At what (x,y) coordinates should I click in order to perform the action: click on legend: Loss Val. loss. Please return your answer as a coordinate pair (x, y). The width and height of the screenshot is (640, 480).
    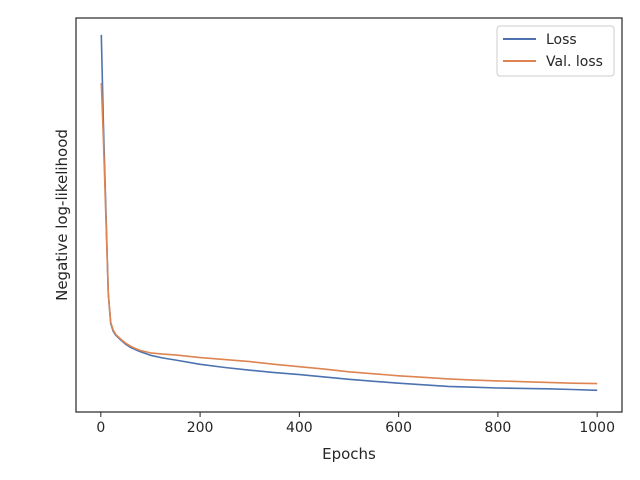
    Looking at the image, I should click on (555, 51).